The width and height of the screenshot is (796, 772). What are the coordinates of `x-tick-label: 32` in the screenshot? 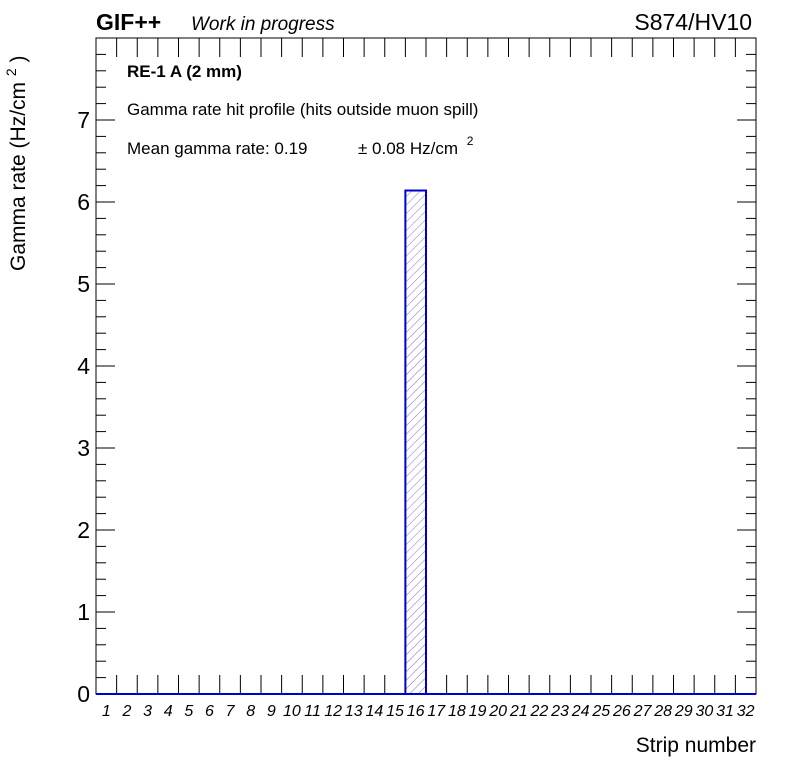 It's located at (746, 711).